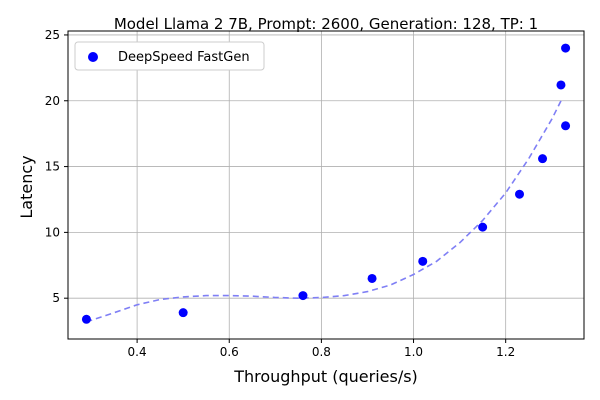  What do you see at coordinates (229, 352) in the screenshot?
I see `x-tick-label: 0.6` at bounding box center [229, 352].